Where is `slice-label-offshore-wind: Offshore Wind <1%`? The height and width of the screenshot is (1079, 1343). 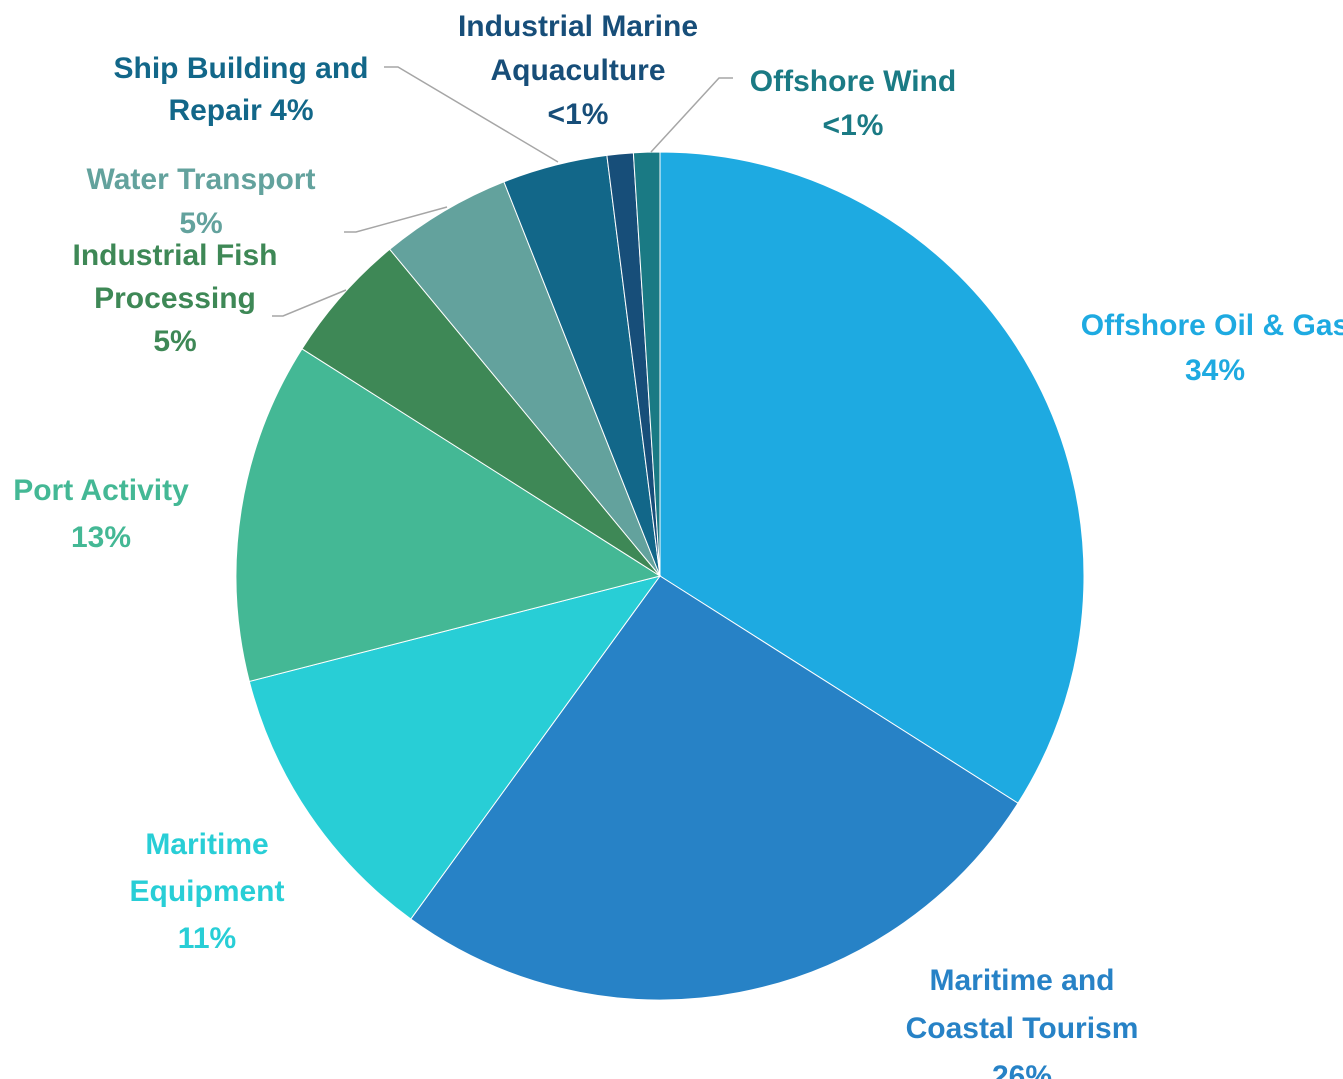 slice-label-offshore-wind: Offshore Wind <1% is located at coordinates (853, 103).